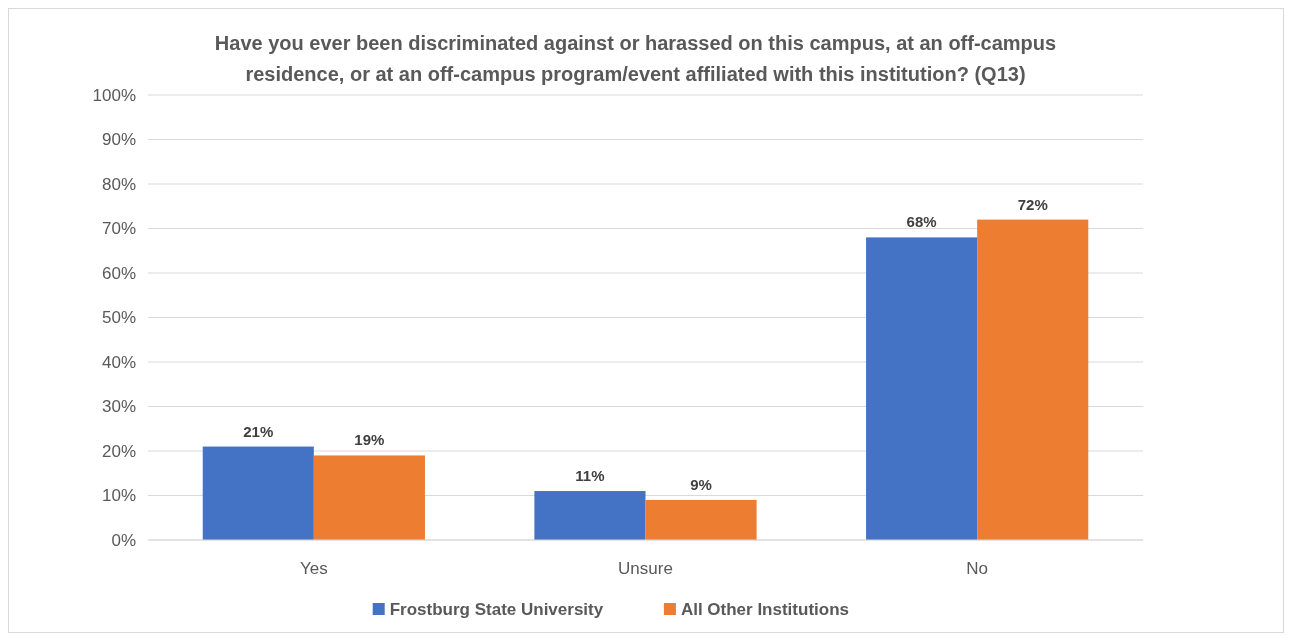  What do you see at coordinates (701, 484) in the screenshot?
I see `data-label: 9%` at bounding box center [701, 484].